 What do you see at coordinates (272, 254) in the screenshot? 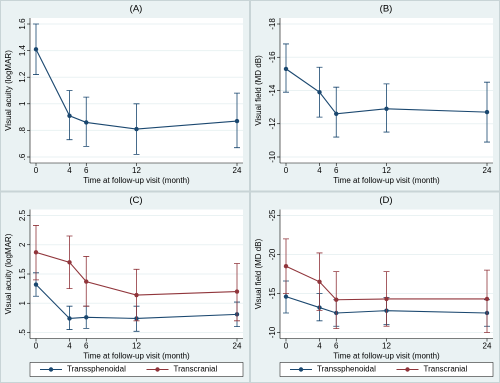
I see `y-tick-label: -20` at bounding box center [272, 254].